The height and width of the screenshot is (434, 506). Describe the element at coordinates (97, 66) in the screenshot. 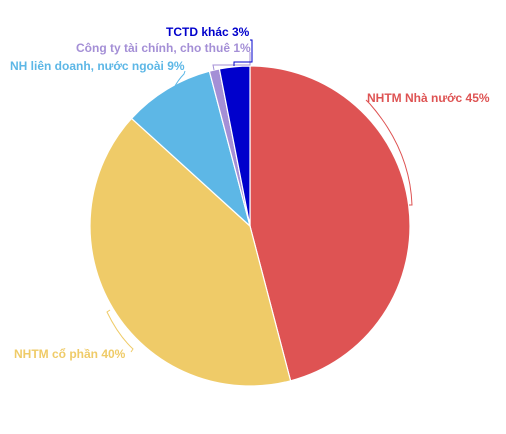

I see `slice-label-3: NH liên doanh, nước ngoài 9%` at that location.